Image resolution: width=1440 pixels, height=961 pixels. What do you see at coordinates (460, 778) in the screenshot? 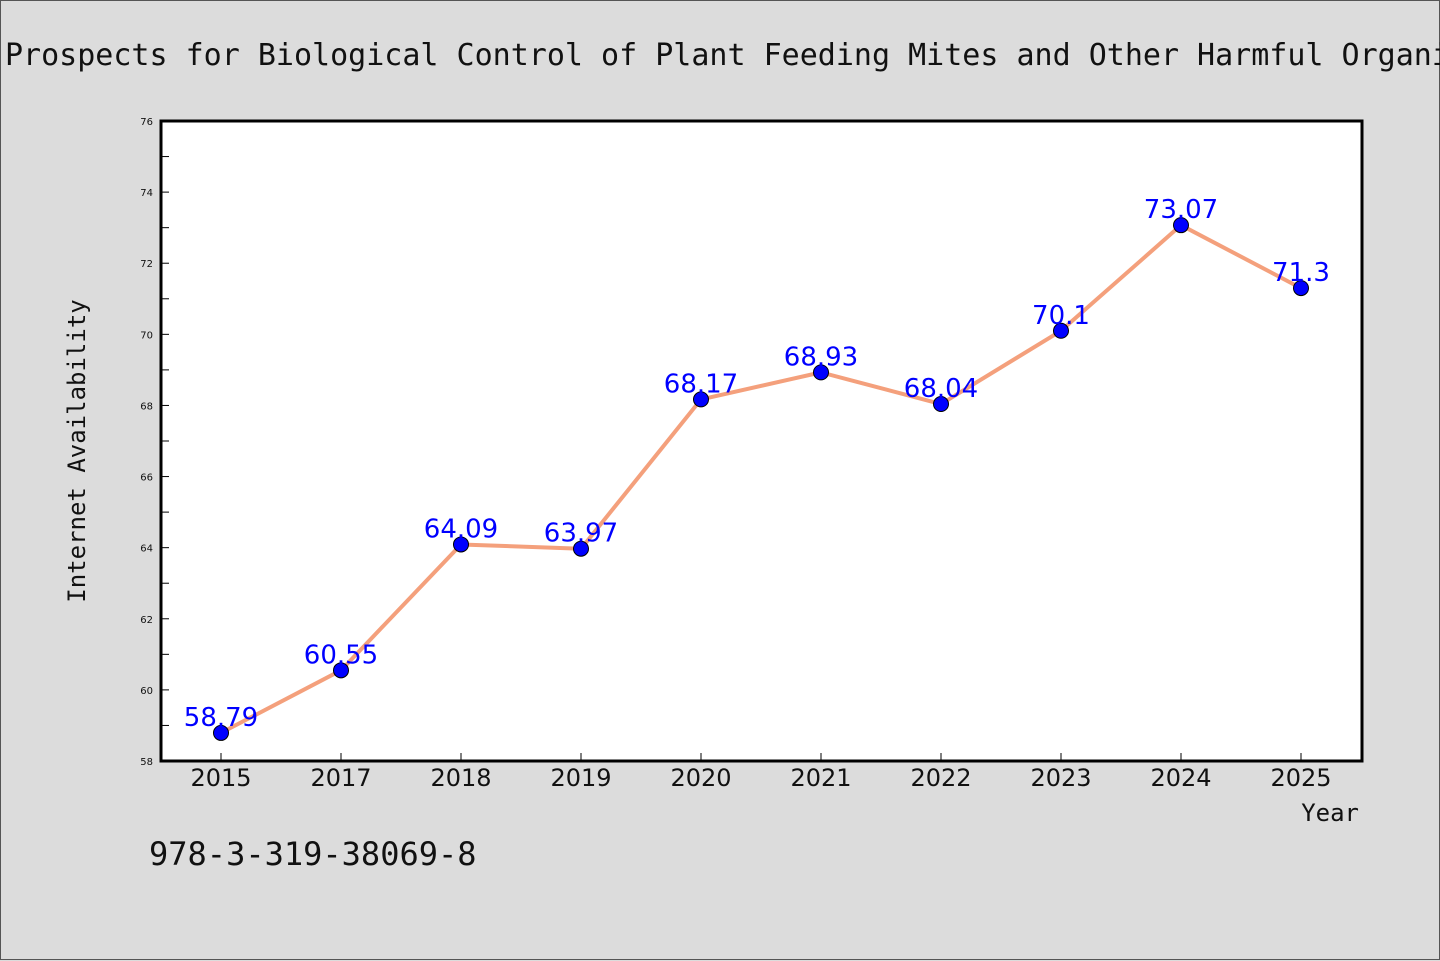
I see `x-tick-label: 2018` at bounding box center [460, 778].